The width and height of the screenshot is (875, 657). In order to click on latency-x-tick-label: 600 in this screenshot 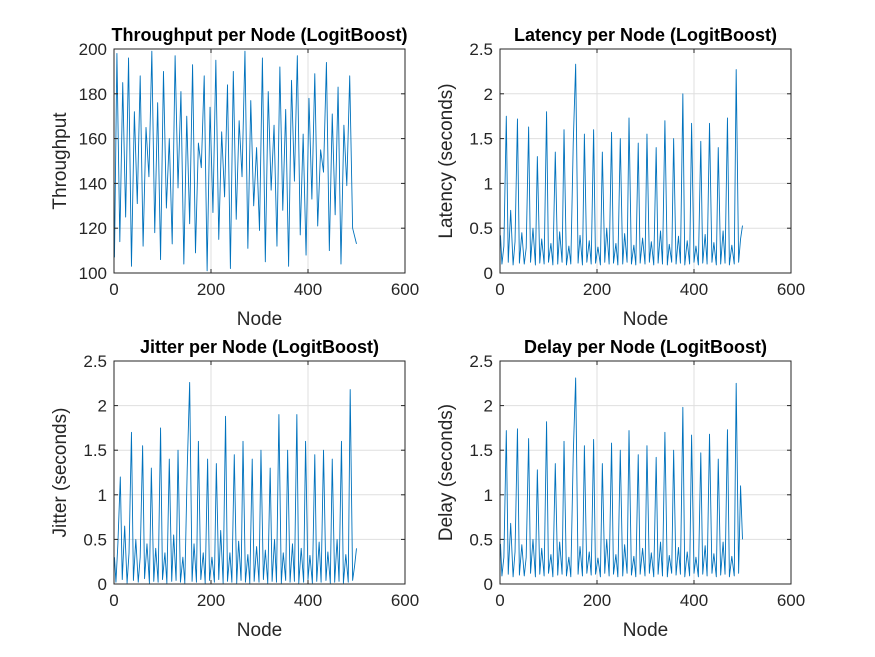, I will do `click(791, 289)`.